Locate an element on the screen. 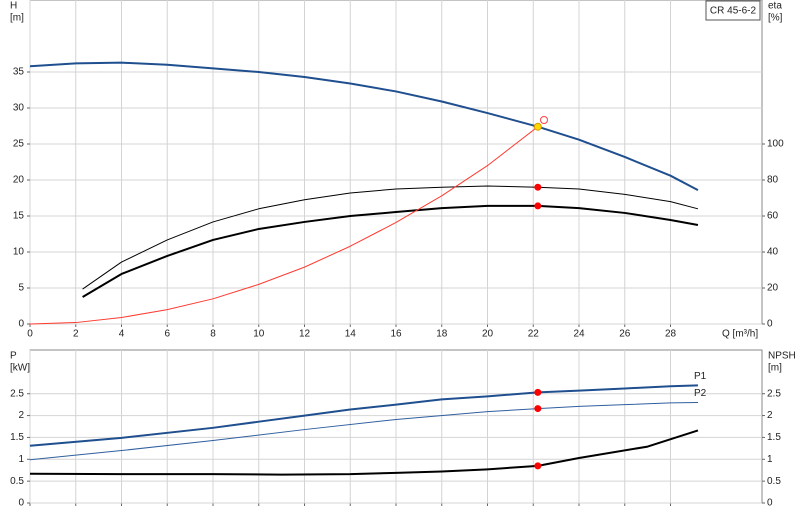 The width and height of the screenshot is (800, 520). x-tick-label: 4 is located at coordinates (122, 334).